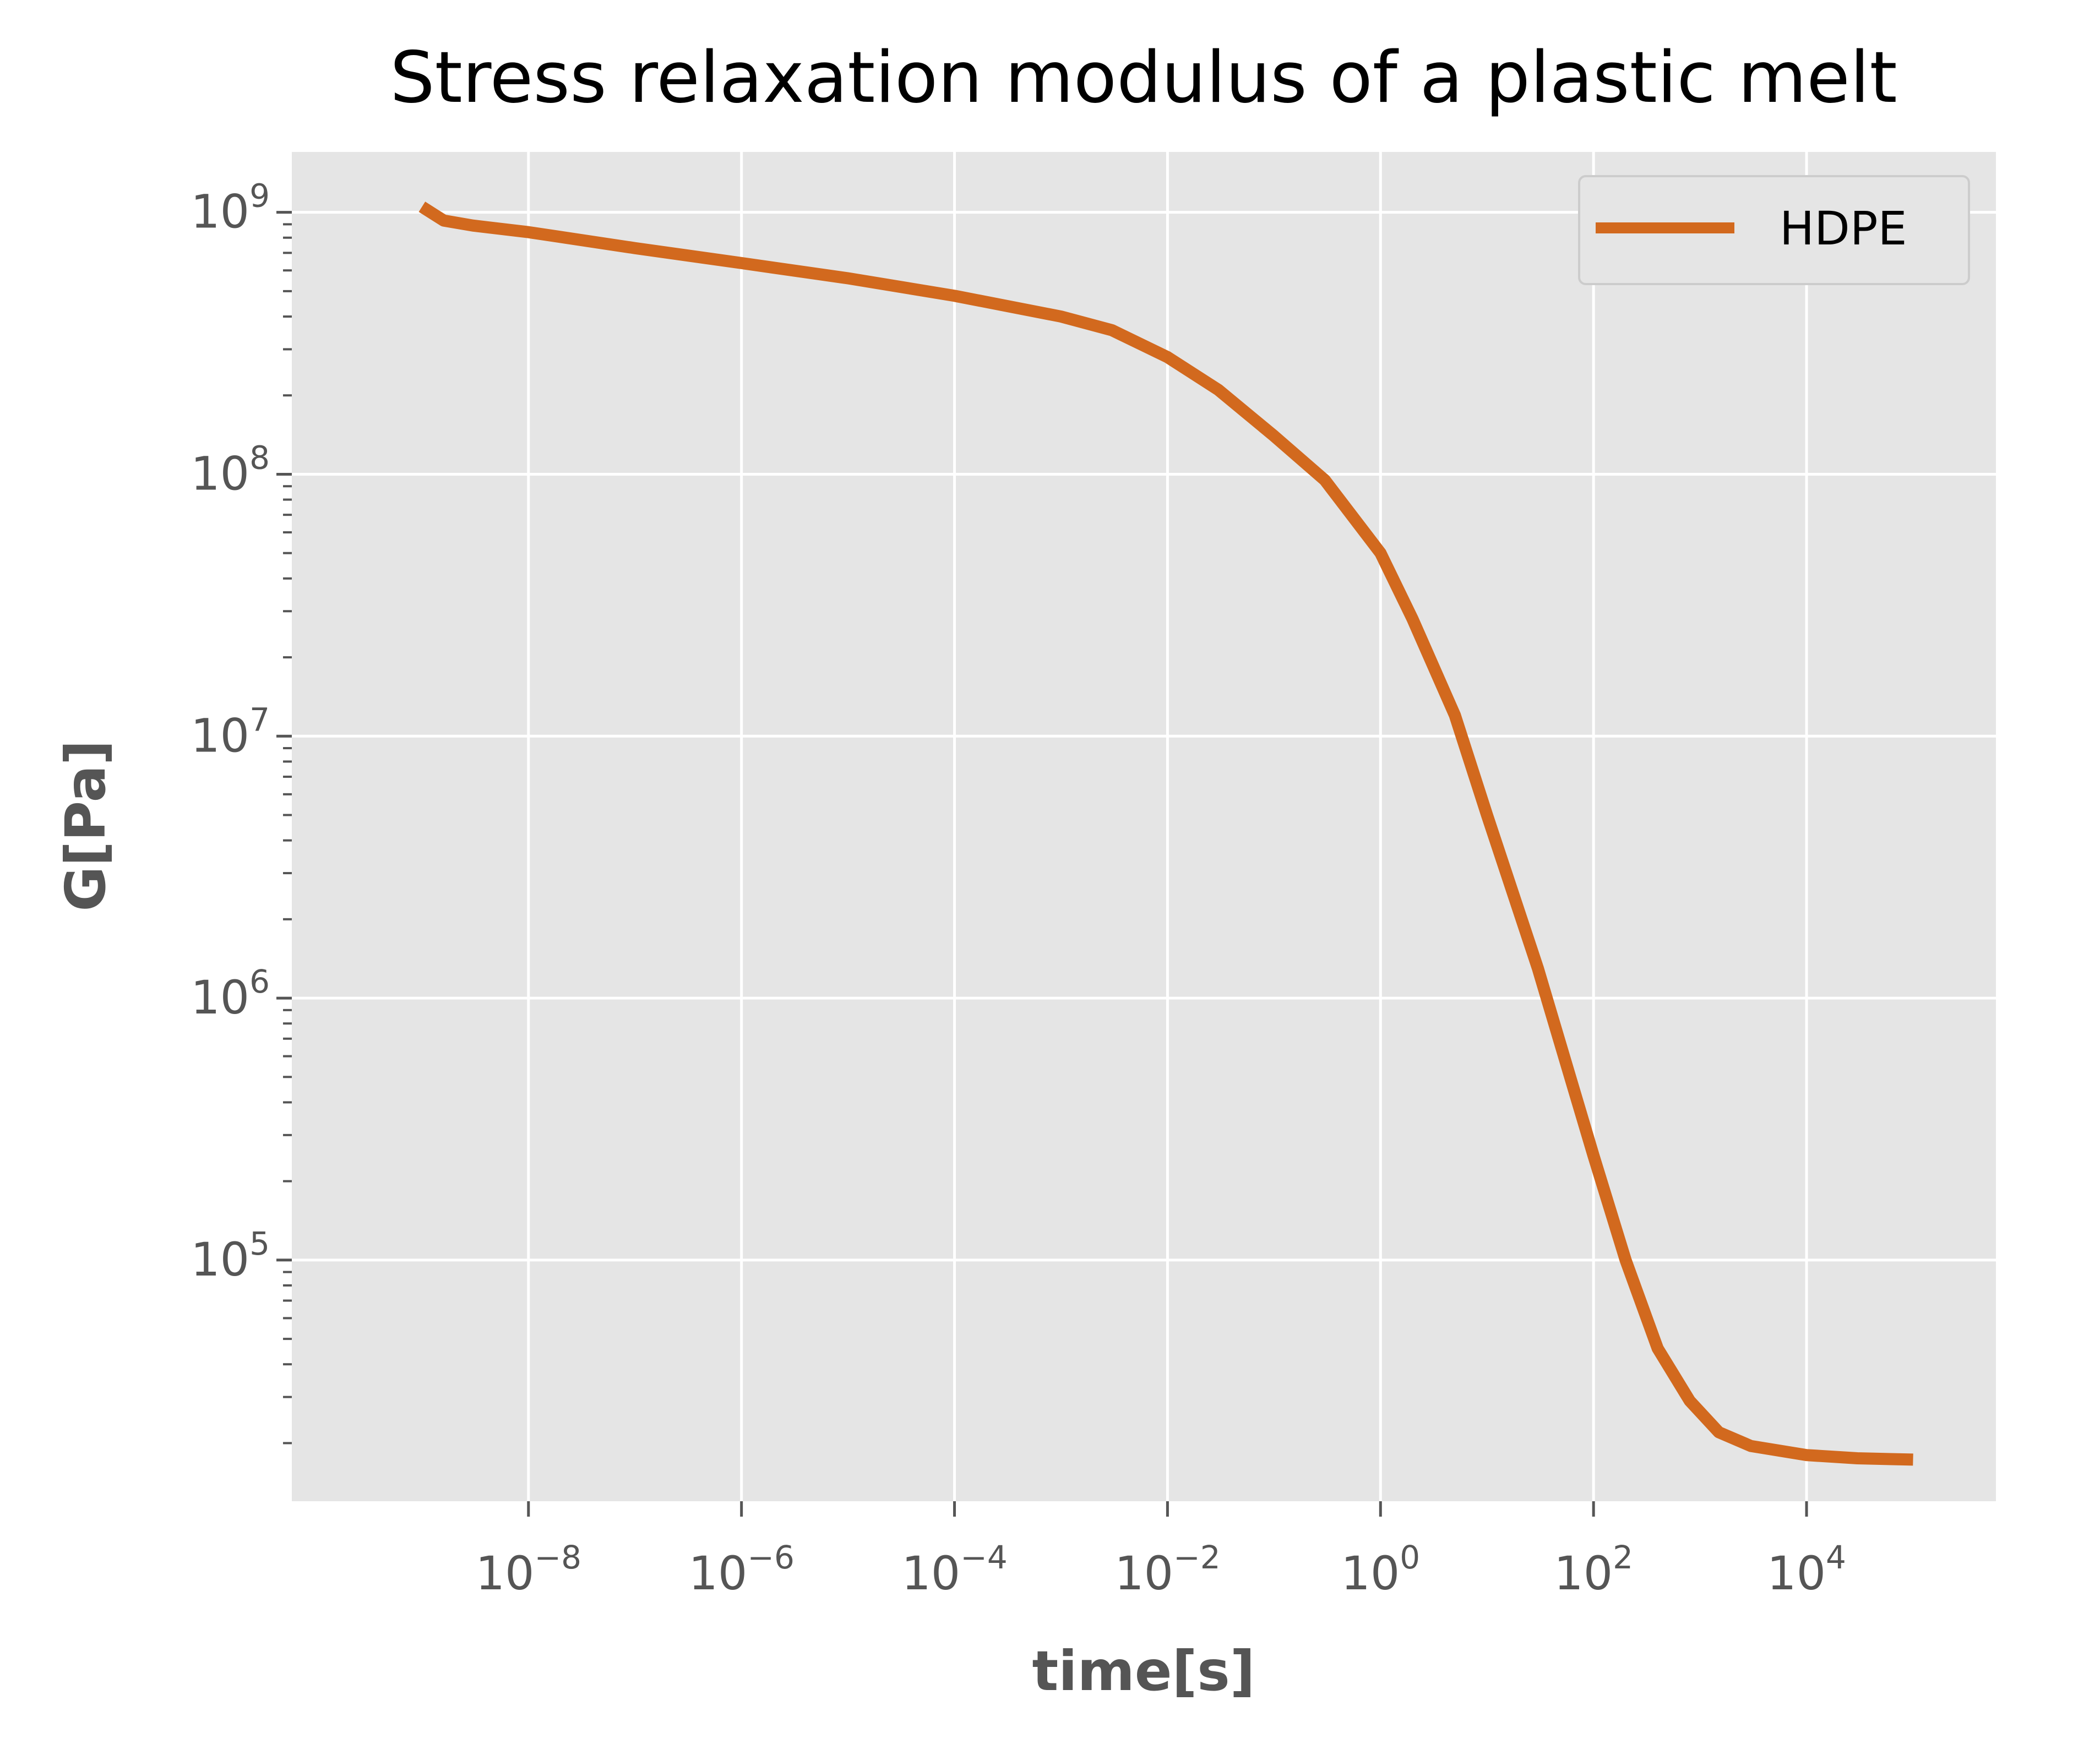 Image resolution: width=2100 pixels, height=1744 pixels. I want to click on x-tick-exponent: 0, so click(1410, 1557).